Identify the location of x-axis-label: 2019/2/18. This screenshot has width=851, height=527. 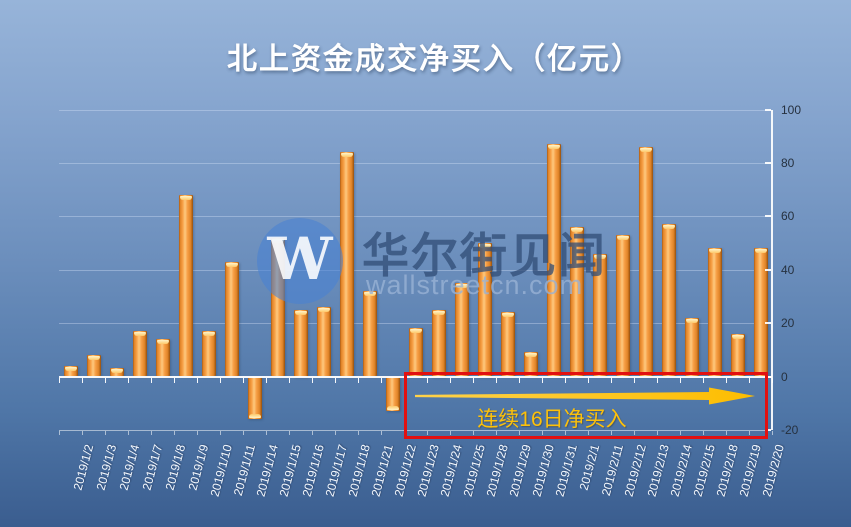
(727, 470).